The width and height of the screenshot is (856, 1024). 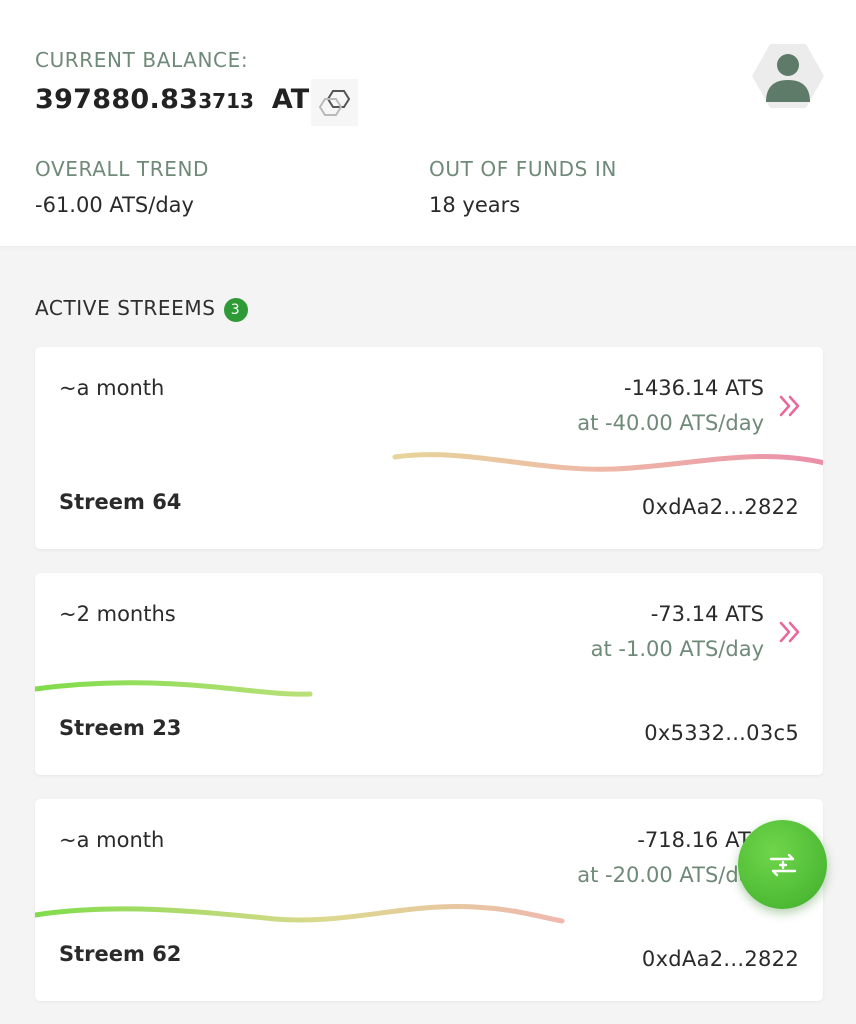 I want to click on stream-rate: at -20.00 ATS/day, so click(x=670, y=875).